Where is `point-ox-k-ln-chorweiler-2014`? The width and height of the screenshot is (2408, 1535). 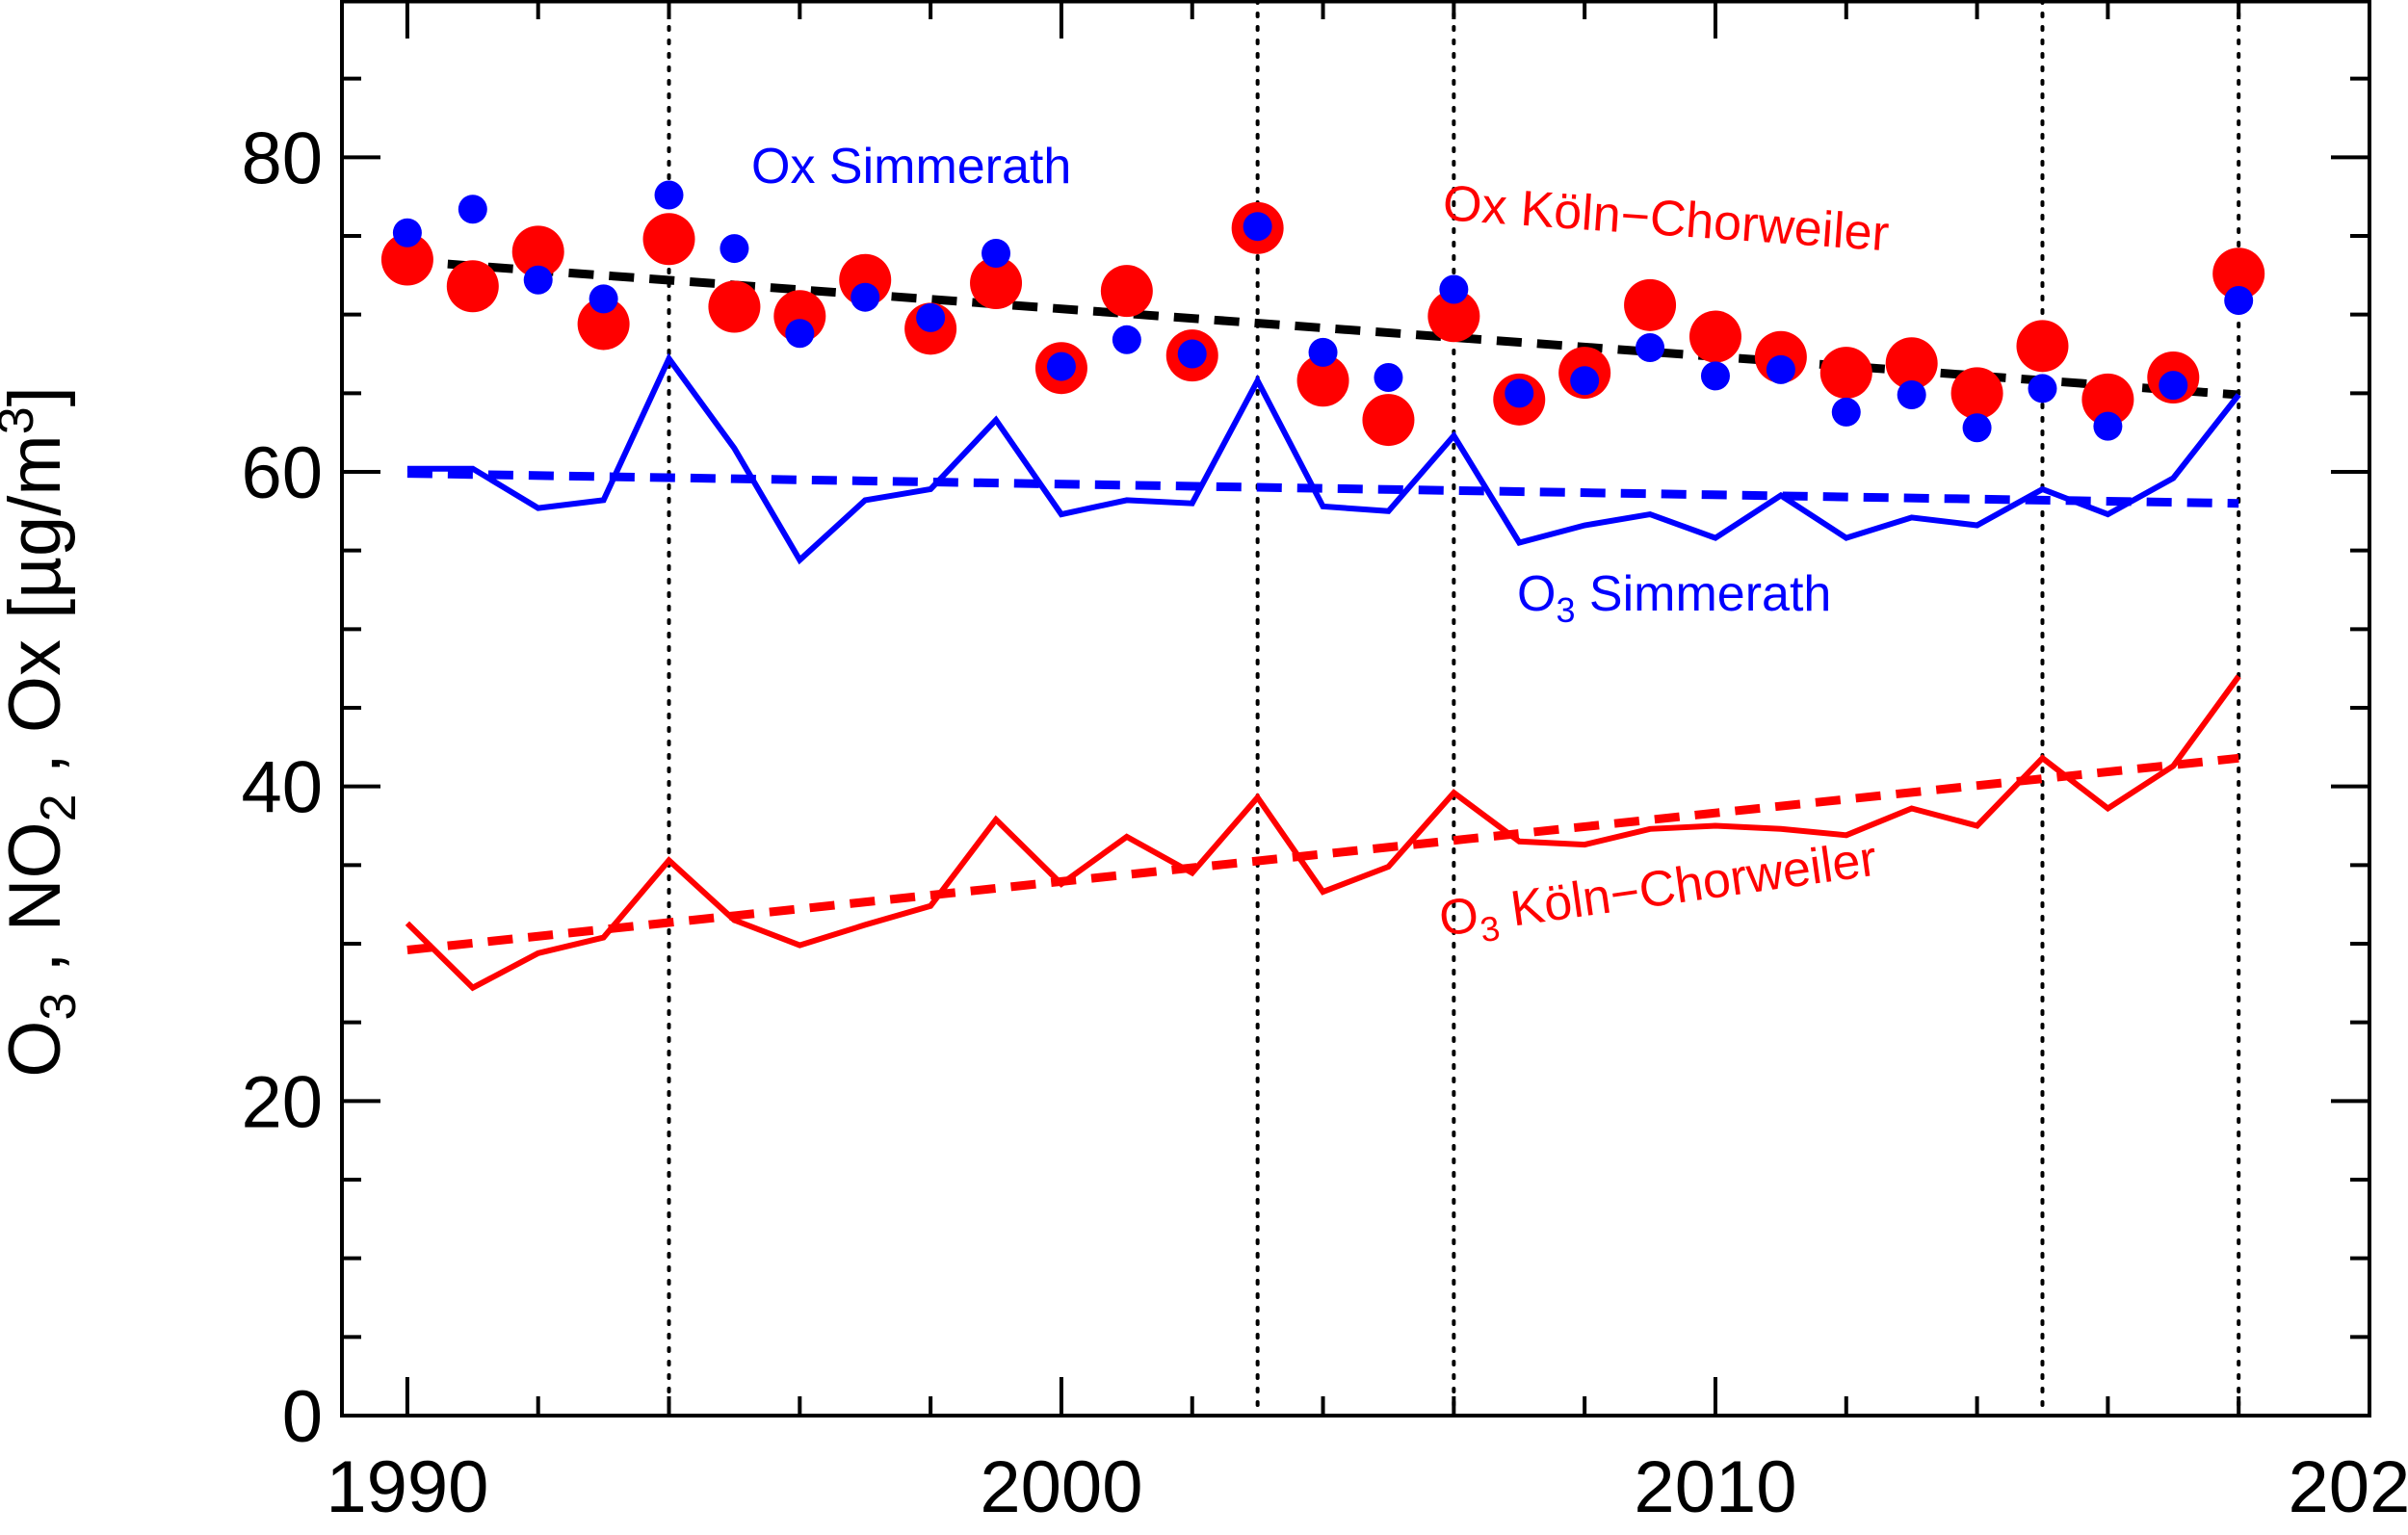
point-ox-k-ln-chorweiler-2014 is located at coordinates (1976, 393).